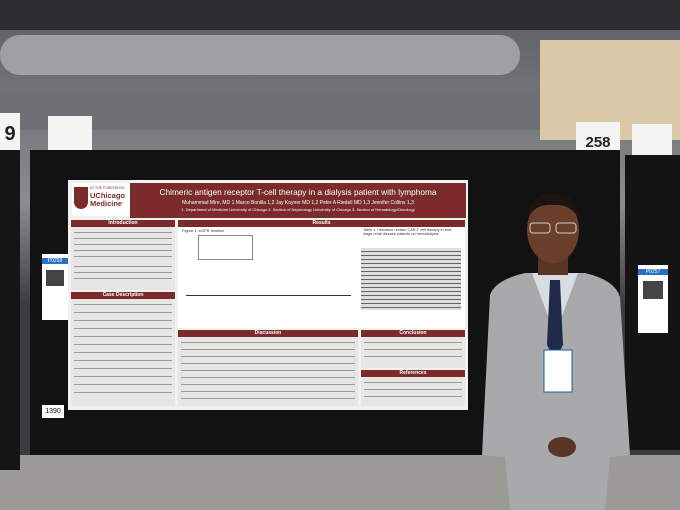 This screenshot has width=680, height=510. Describe the element at coordinates (413, 373) in the screenshot. I see `section-header: References` at that location.